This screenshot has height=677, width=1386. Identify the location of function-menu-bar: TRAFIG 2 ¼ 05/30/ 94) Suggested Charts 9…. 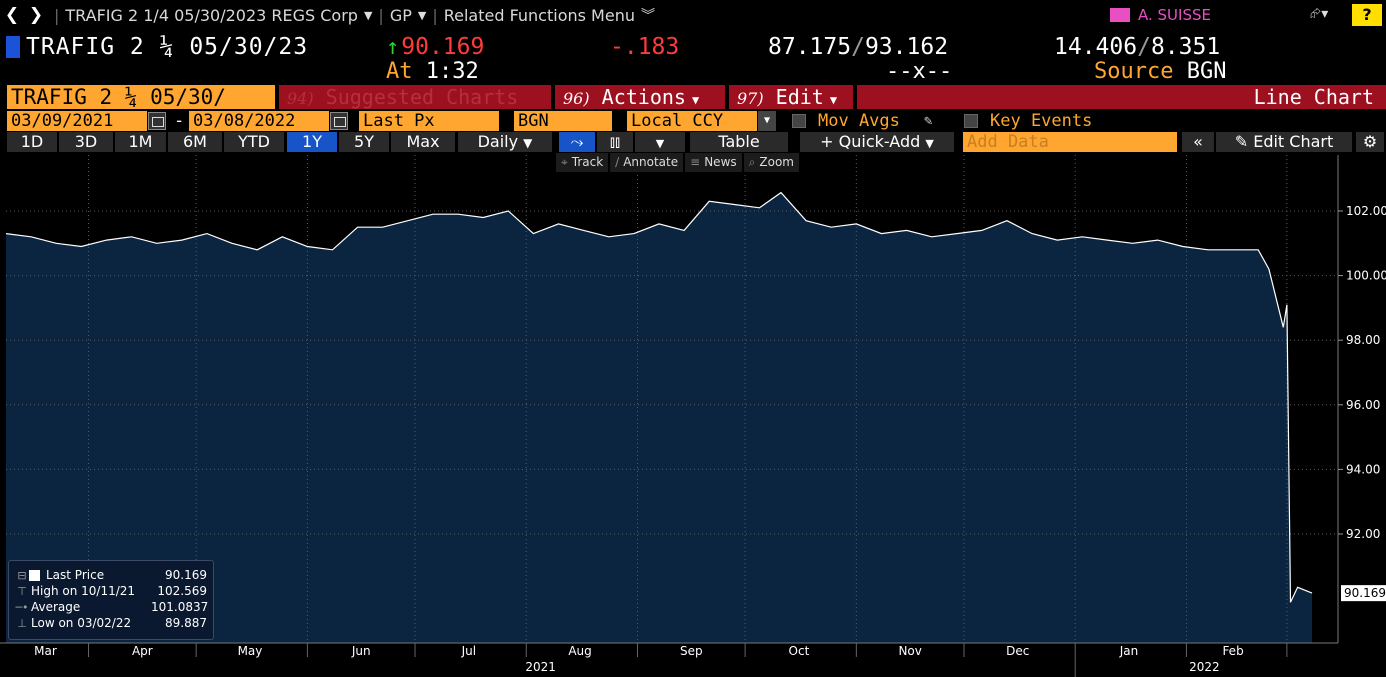
(693, 97).